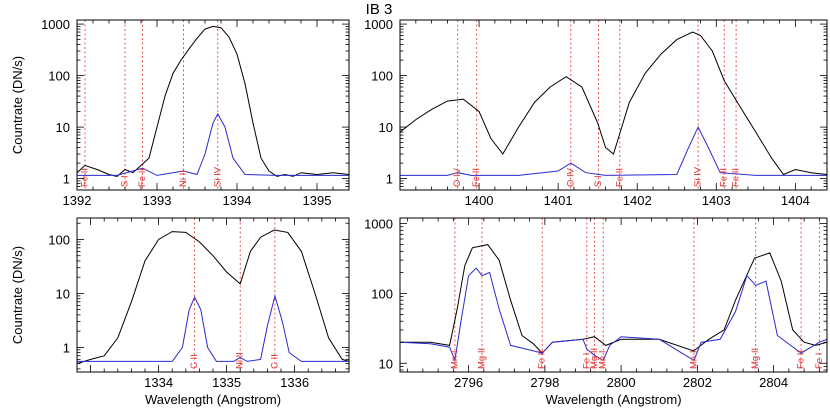 Image resolution: width=830 pixels, height=415 pixels. I want to click on x-tick-label: 1336, so click(294, 382).